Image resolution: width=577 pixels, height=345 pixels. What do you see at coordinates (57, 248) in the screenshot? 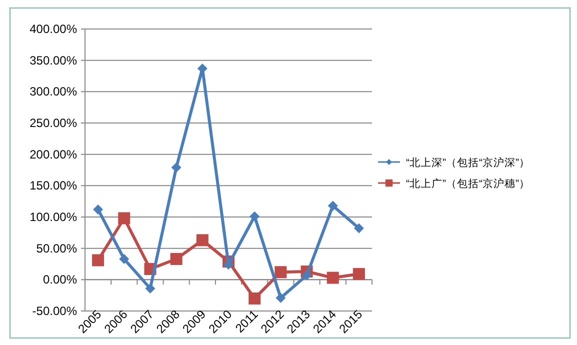
I see `y-tick-label: 50.00%` at bounding box center [57, 248].